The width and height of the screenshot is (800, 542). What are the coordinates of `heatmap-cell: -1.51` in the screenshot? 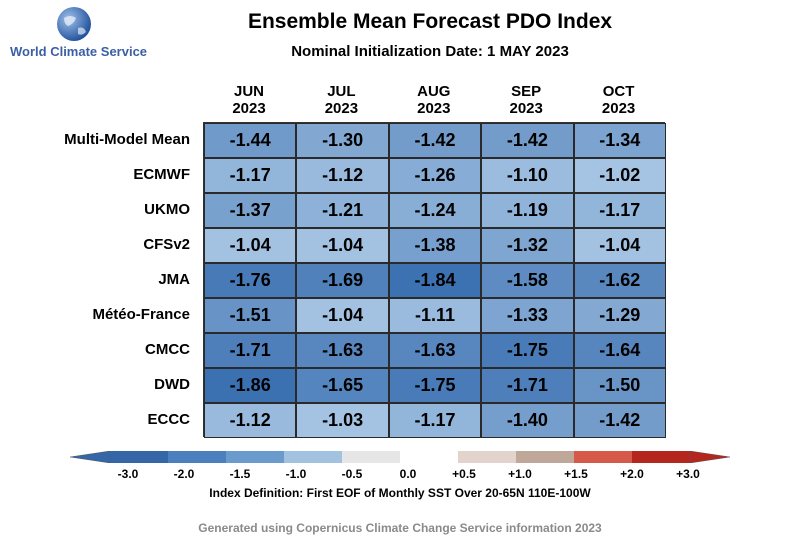 It's located at (250, 315).